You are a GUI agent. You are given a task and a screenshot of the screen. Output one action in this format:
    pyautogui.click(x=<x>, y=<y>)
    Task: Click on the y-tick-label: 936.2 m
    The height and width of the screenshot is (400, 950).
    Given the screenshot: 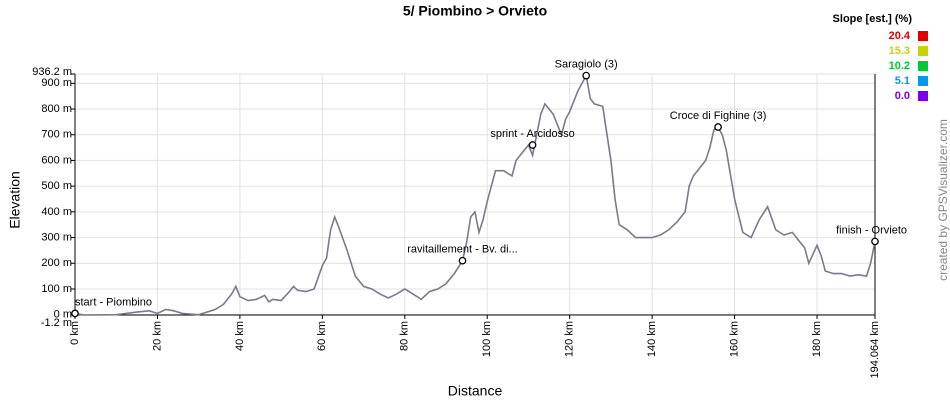 What is the action you would take?
    pyautogui.click(x=52, y=72)
    